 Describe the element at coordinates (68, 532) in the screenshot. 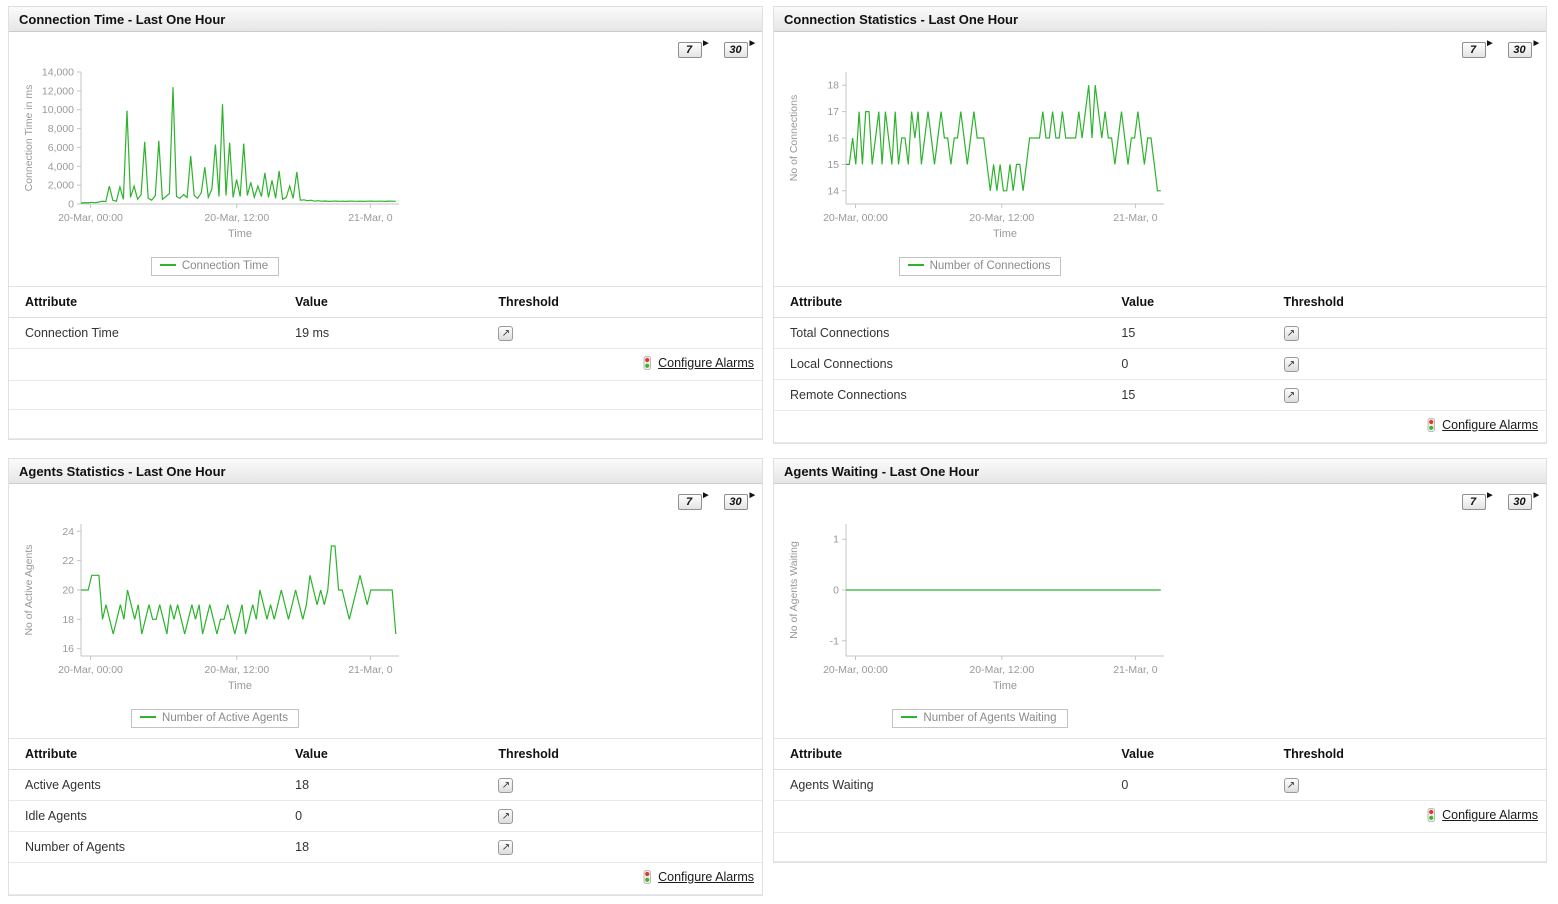

I see `svg-text: 24` at that location.